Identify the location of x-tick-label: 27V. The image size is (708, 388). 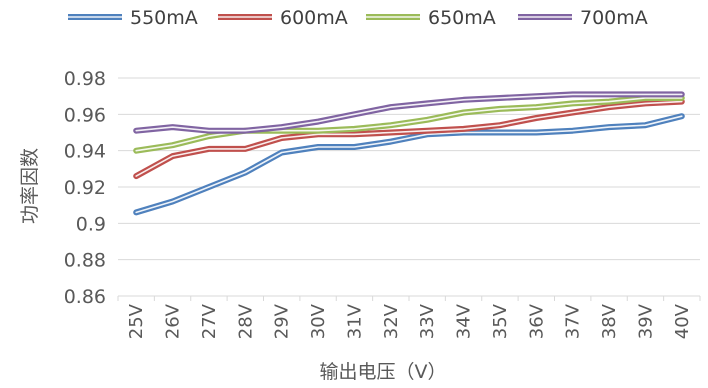
(209, 321).